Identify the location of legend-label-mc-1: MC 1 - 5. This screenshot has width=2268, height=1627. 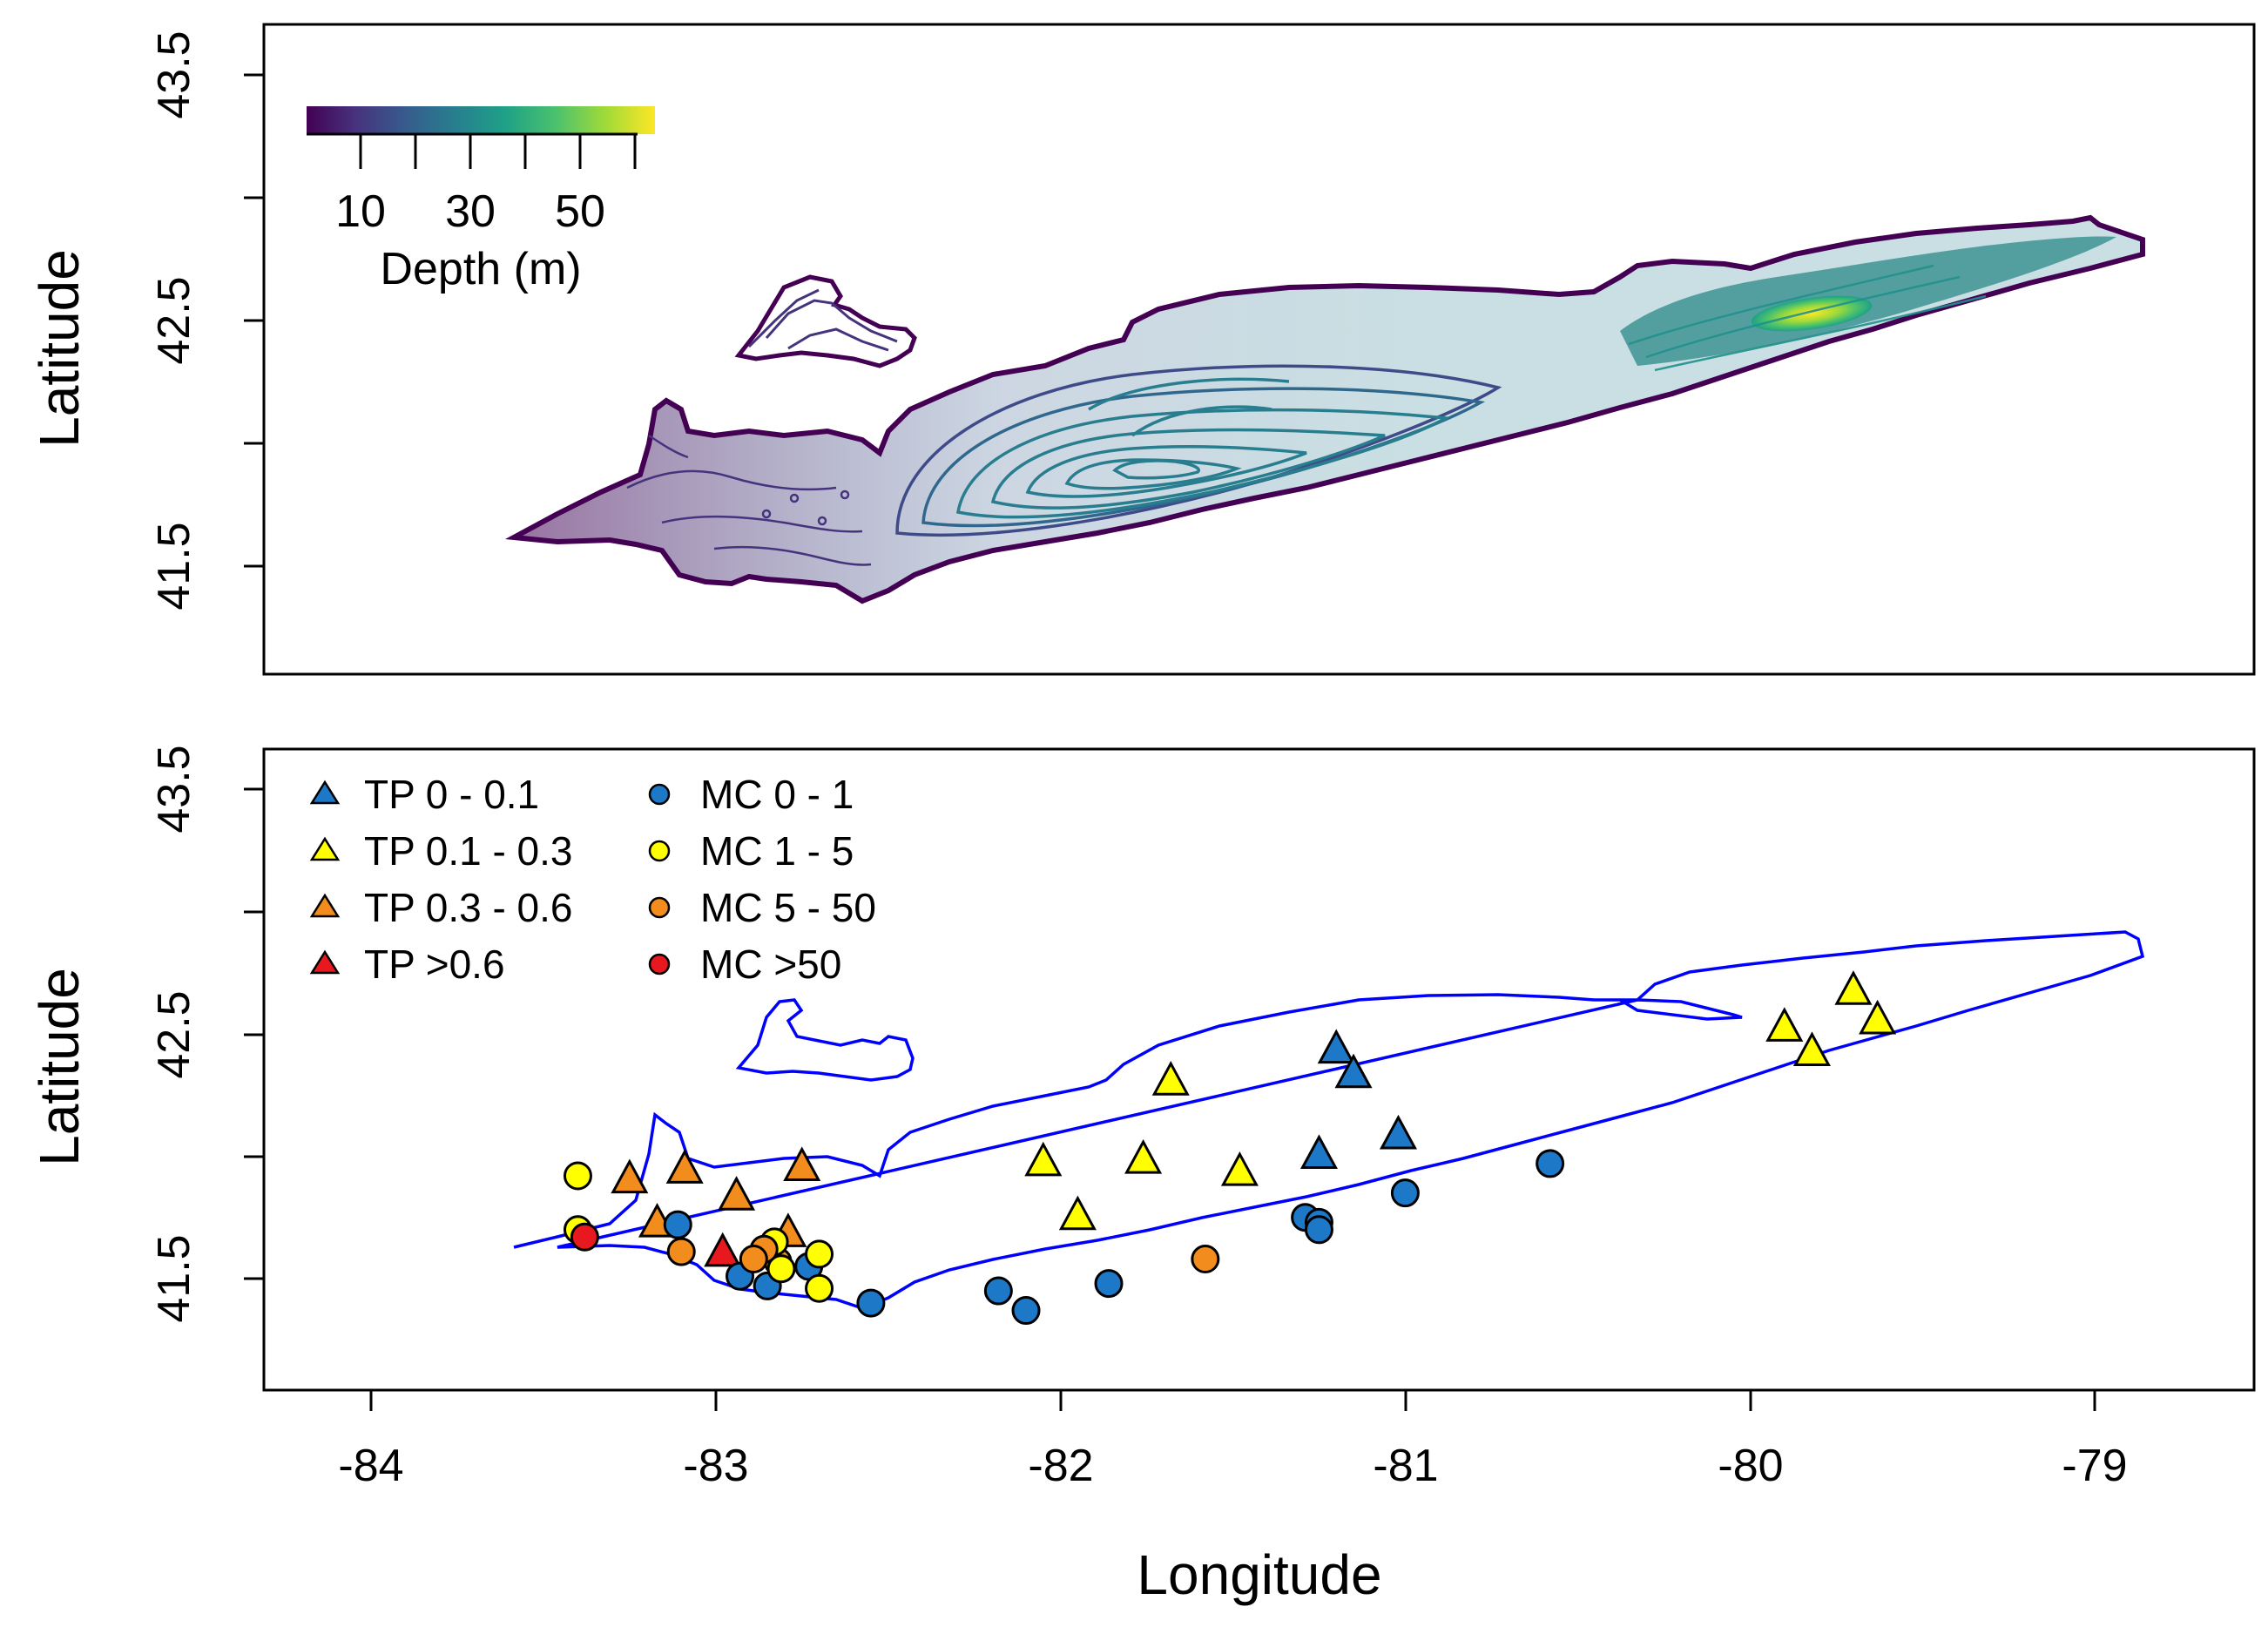
(777, 851).